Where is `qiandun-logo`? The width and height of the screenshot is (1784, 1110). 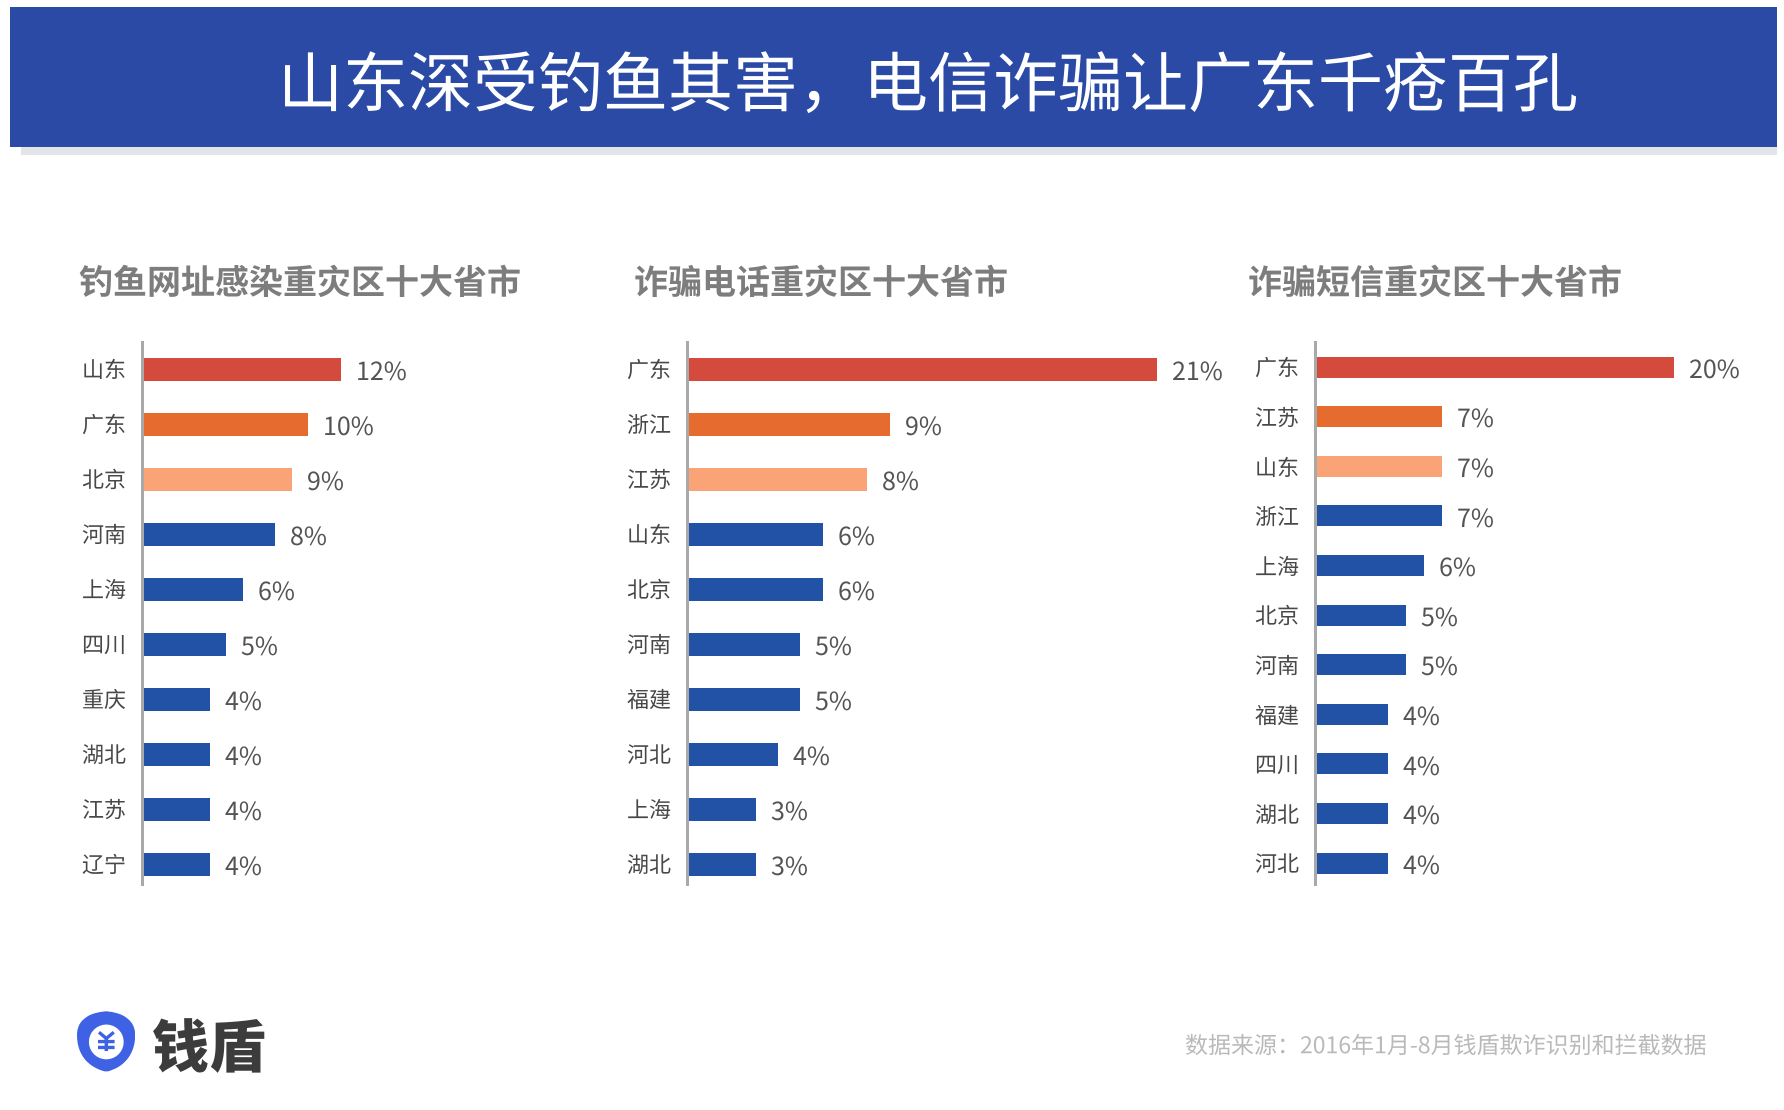
qiandun-logo is located at coordinates (106, 1041).